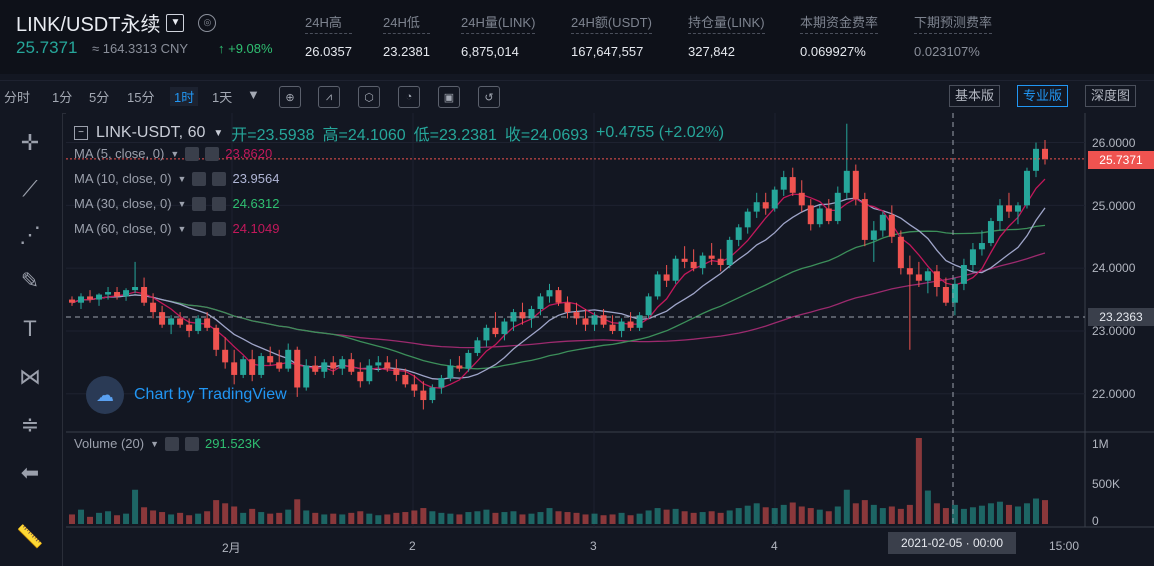  What do you see at coordinates (81, 133) in the screenshot?
I see `collapse-icon: −` at bounding box center [81, 133].